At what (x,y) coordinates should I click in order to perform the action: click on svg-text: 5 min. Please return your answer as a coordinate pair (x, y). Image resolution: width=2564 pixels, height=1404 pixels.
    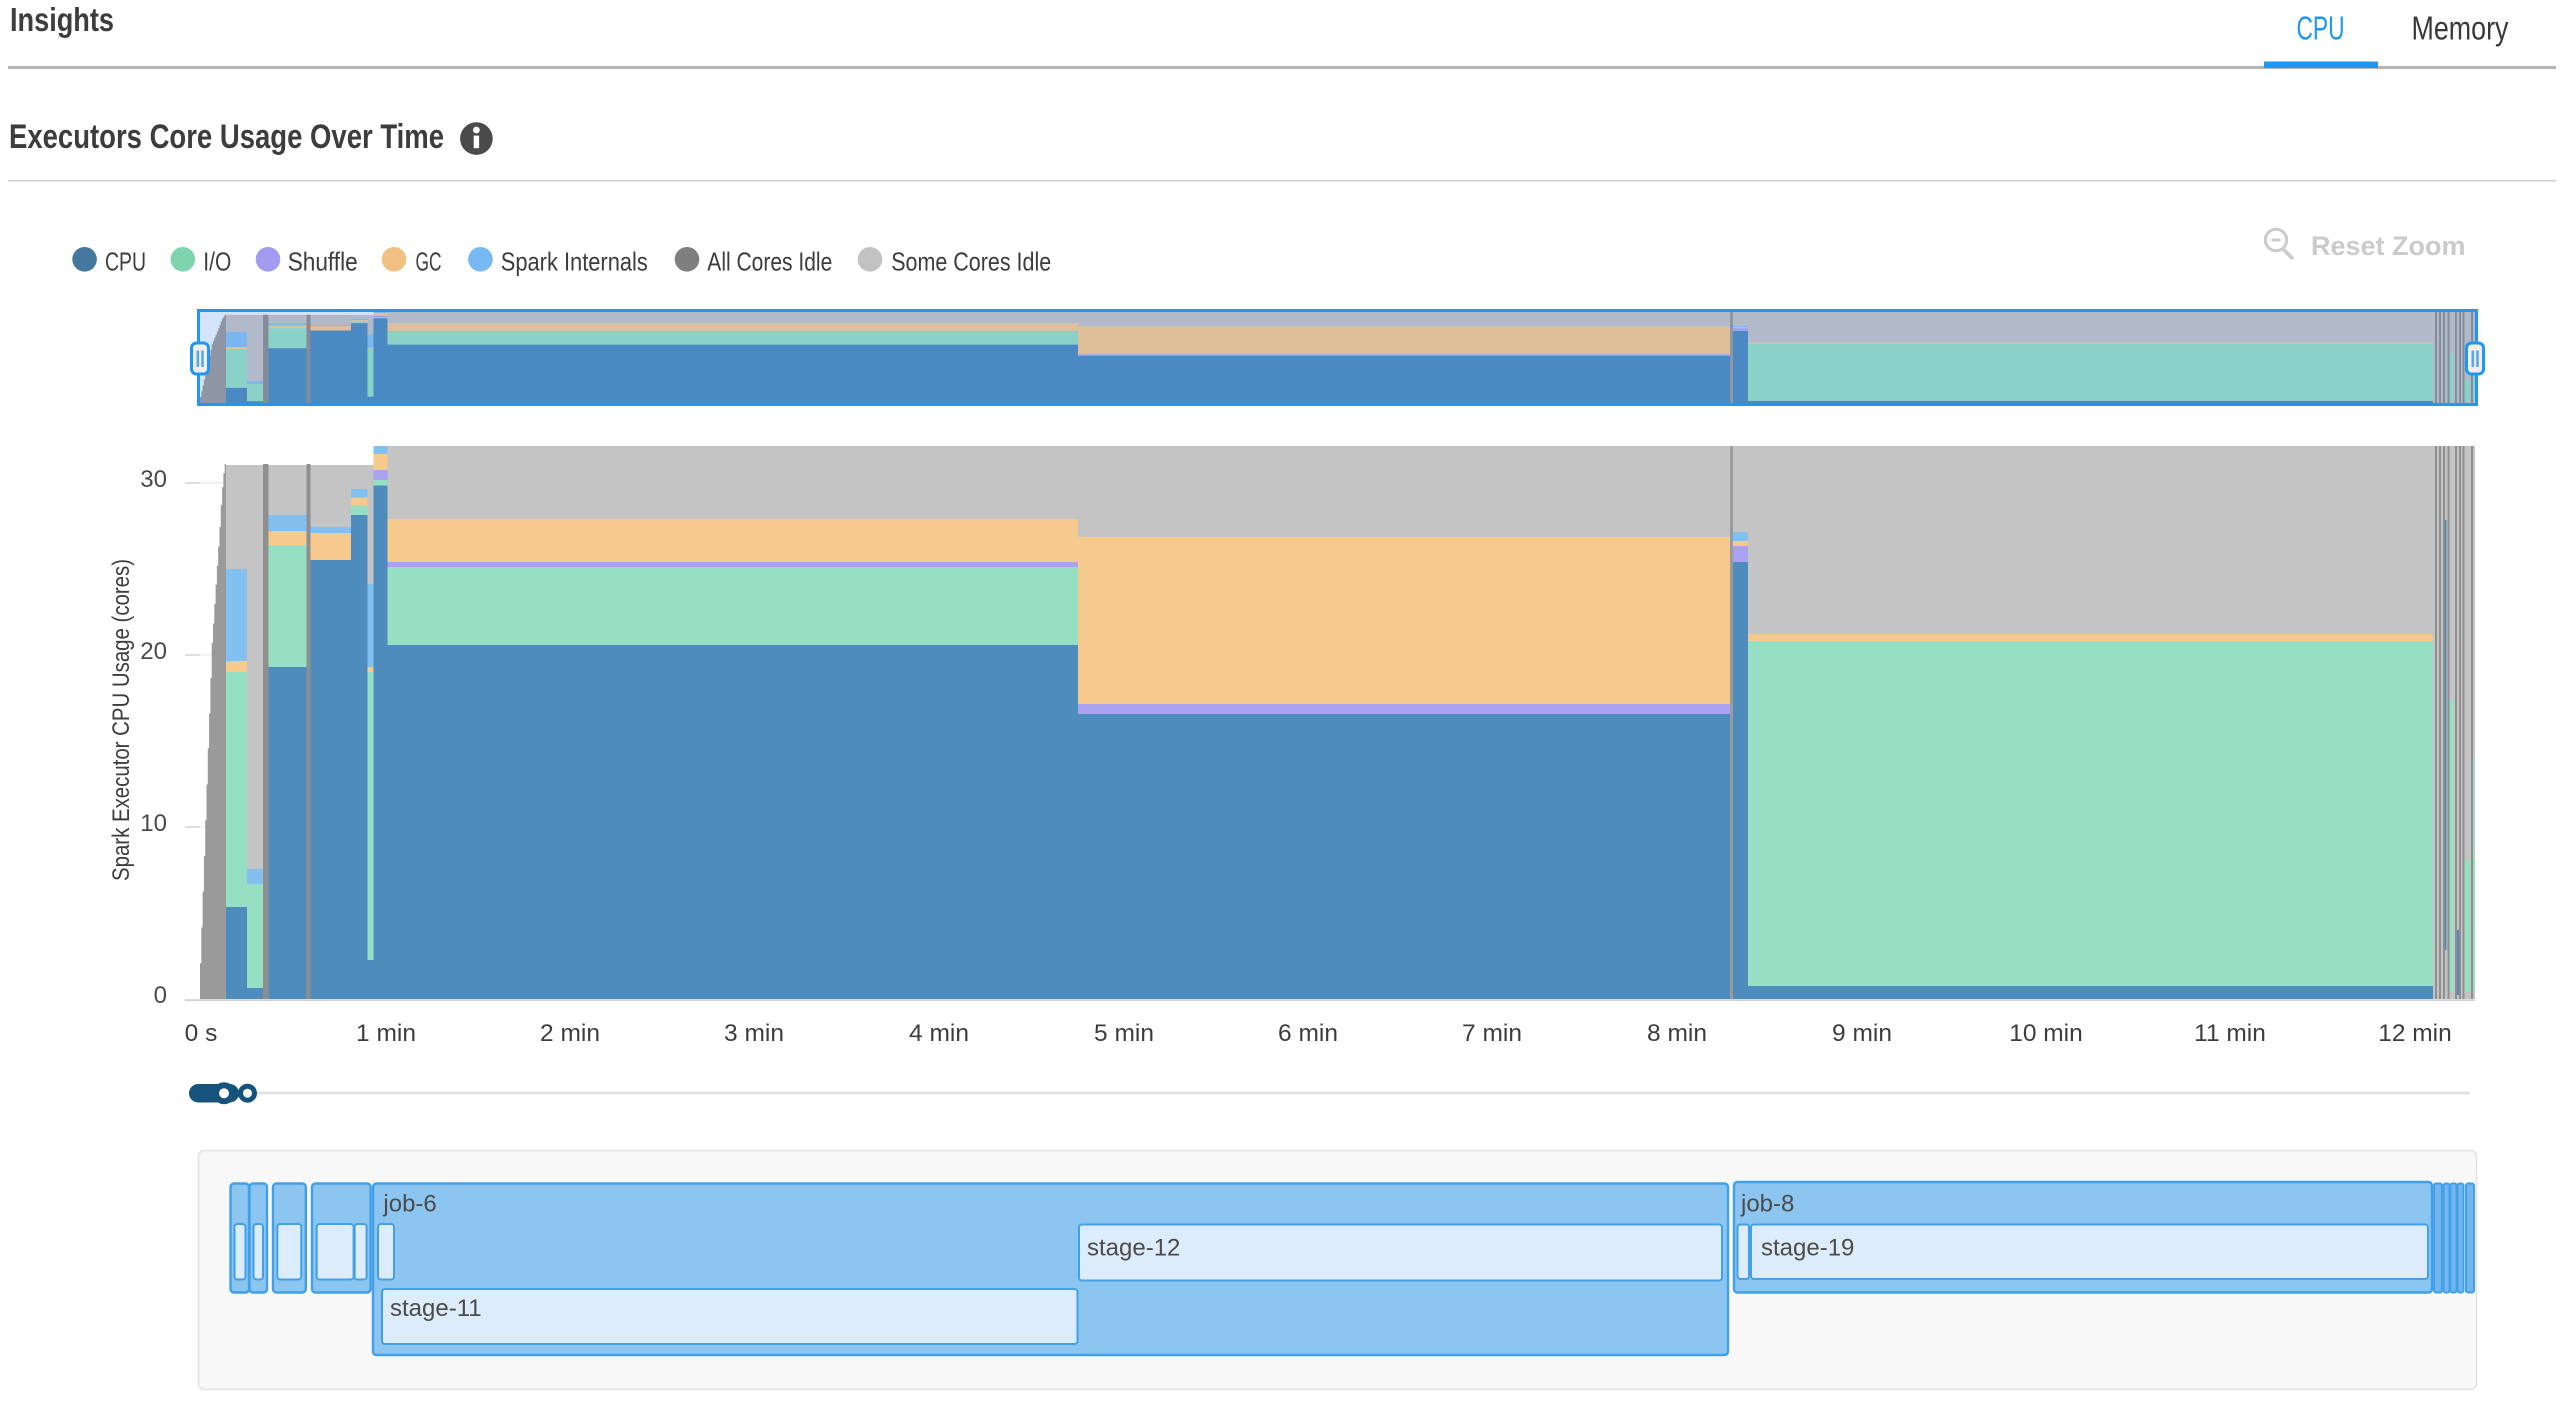
    Looking at the image, I should click on (1124, 1033).